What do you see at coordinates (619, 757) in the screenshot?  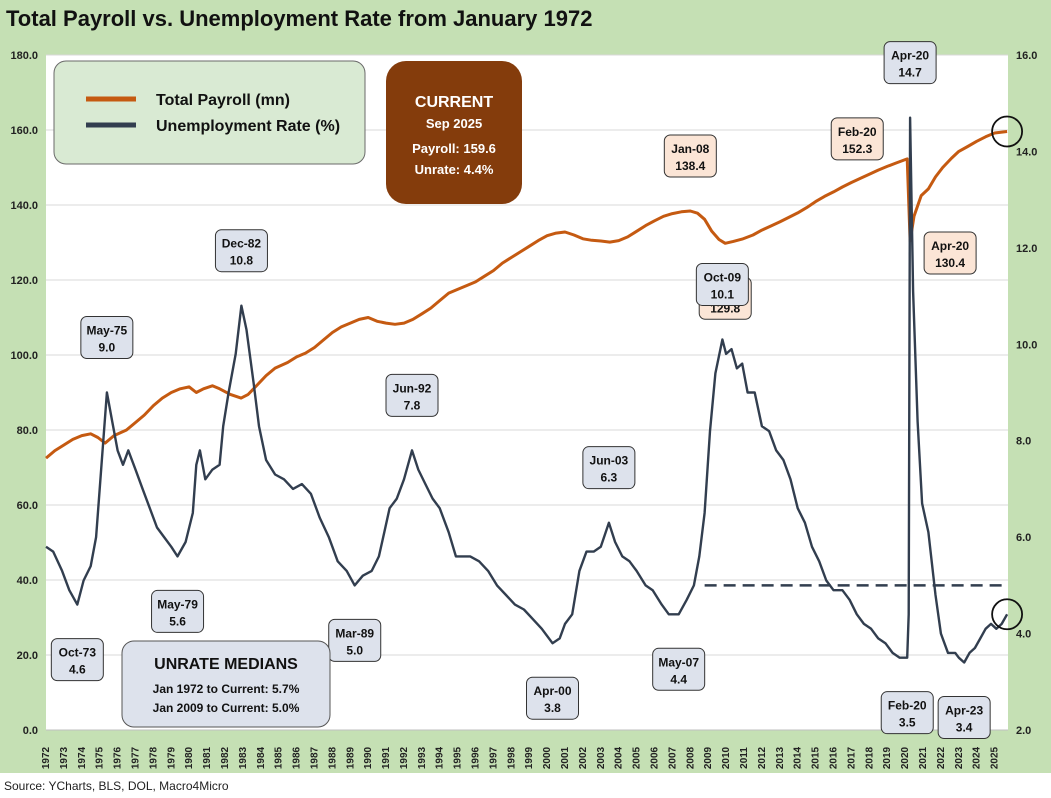 I see `x-tick-label: 2004` at bounding box center [619, 757].